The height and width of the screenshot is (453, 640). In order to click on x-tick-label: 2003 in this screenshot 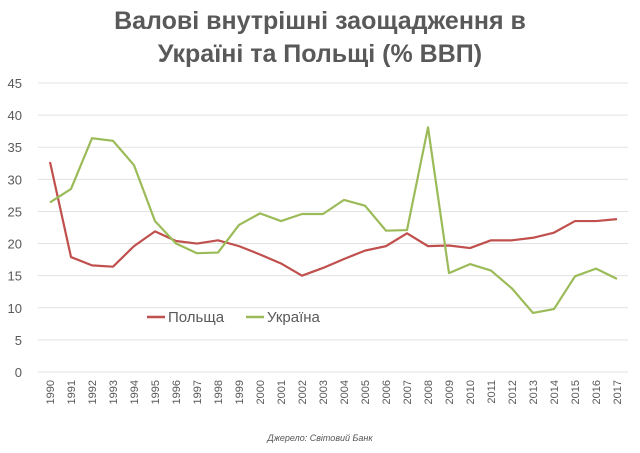, I will do `click(324, 392)`.